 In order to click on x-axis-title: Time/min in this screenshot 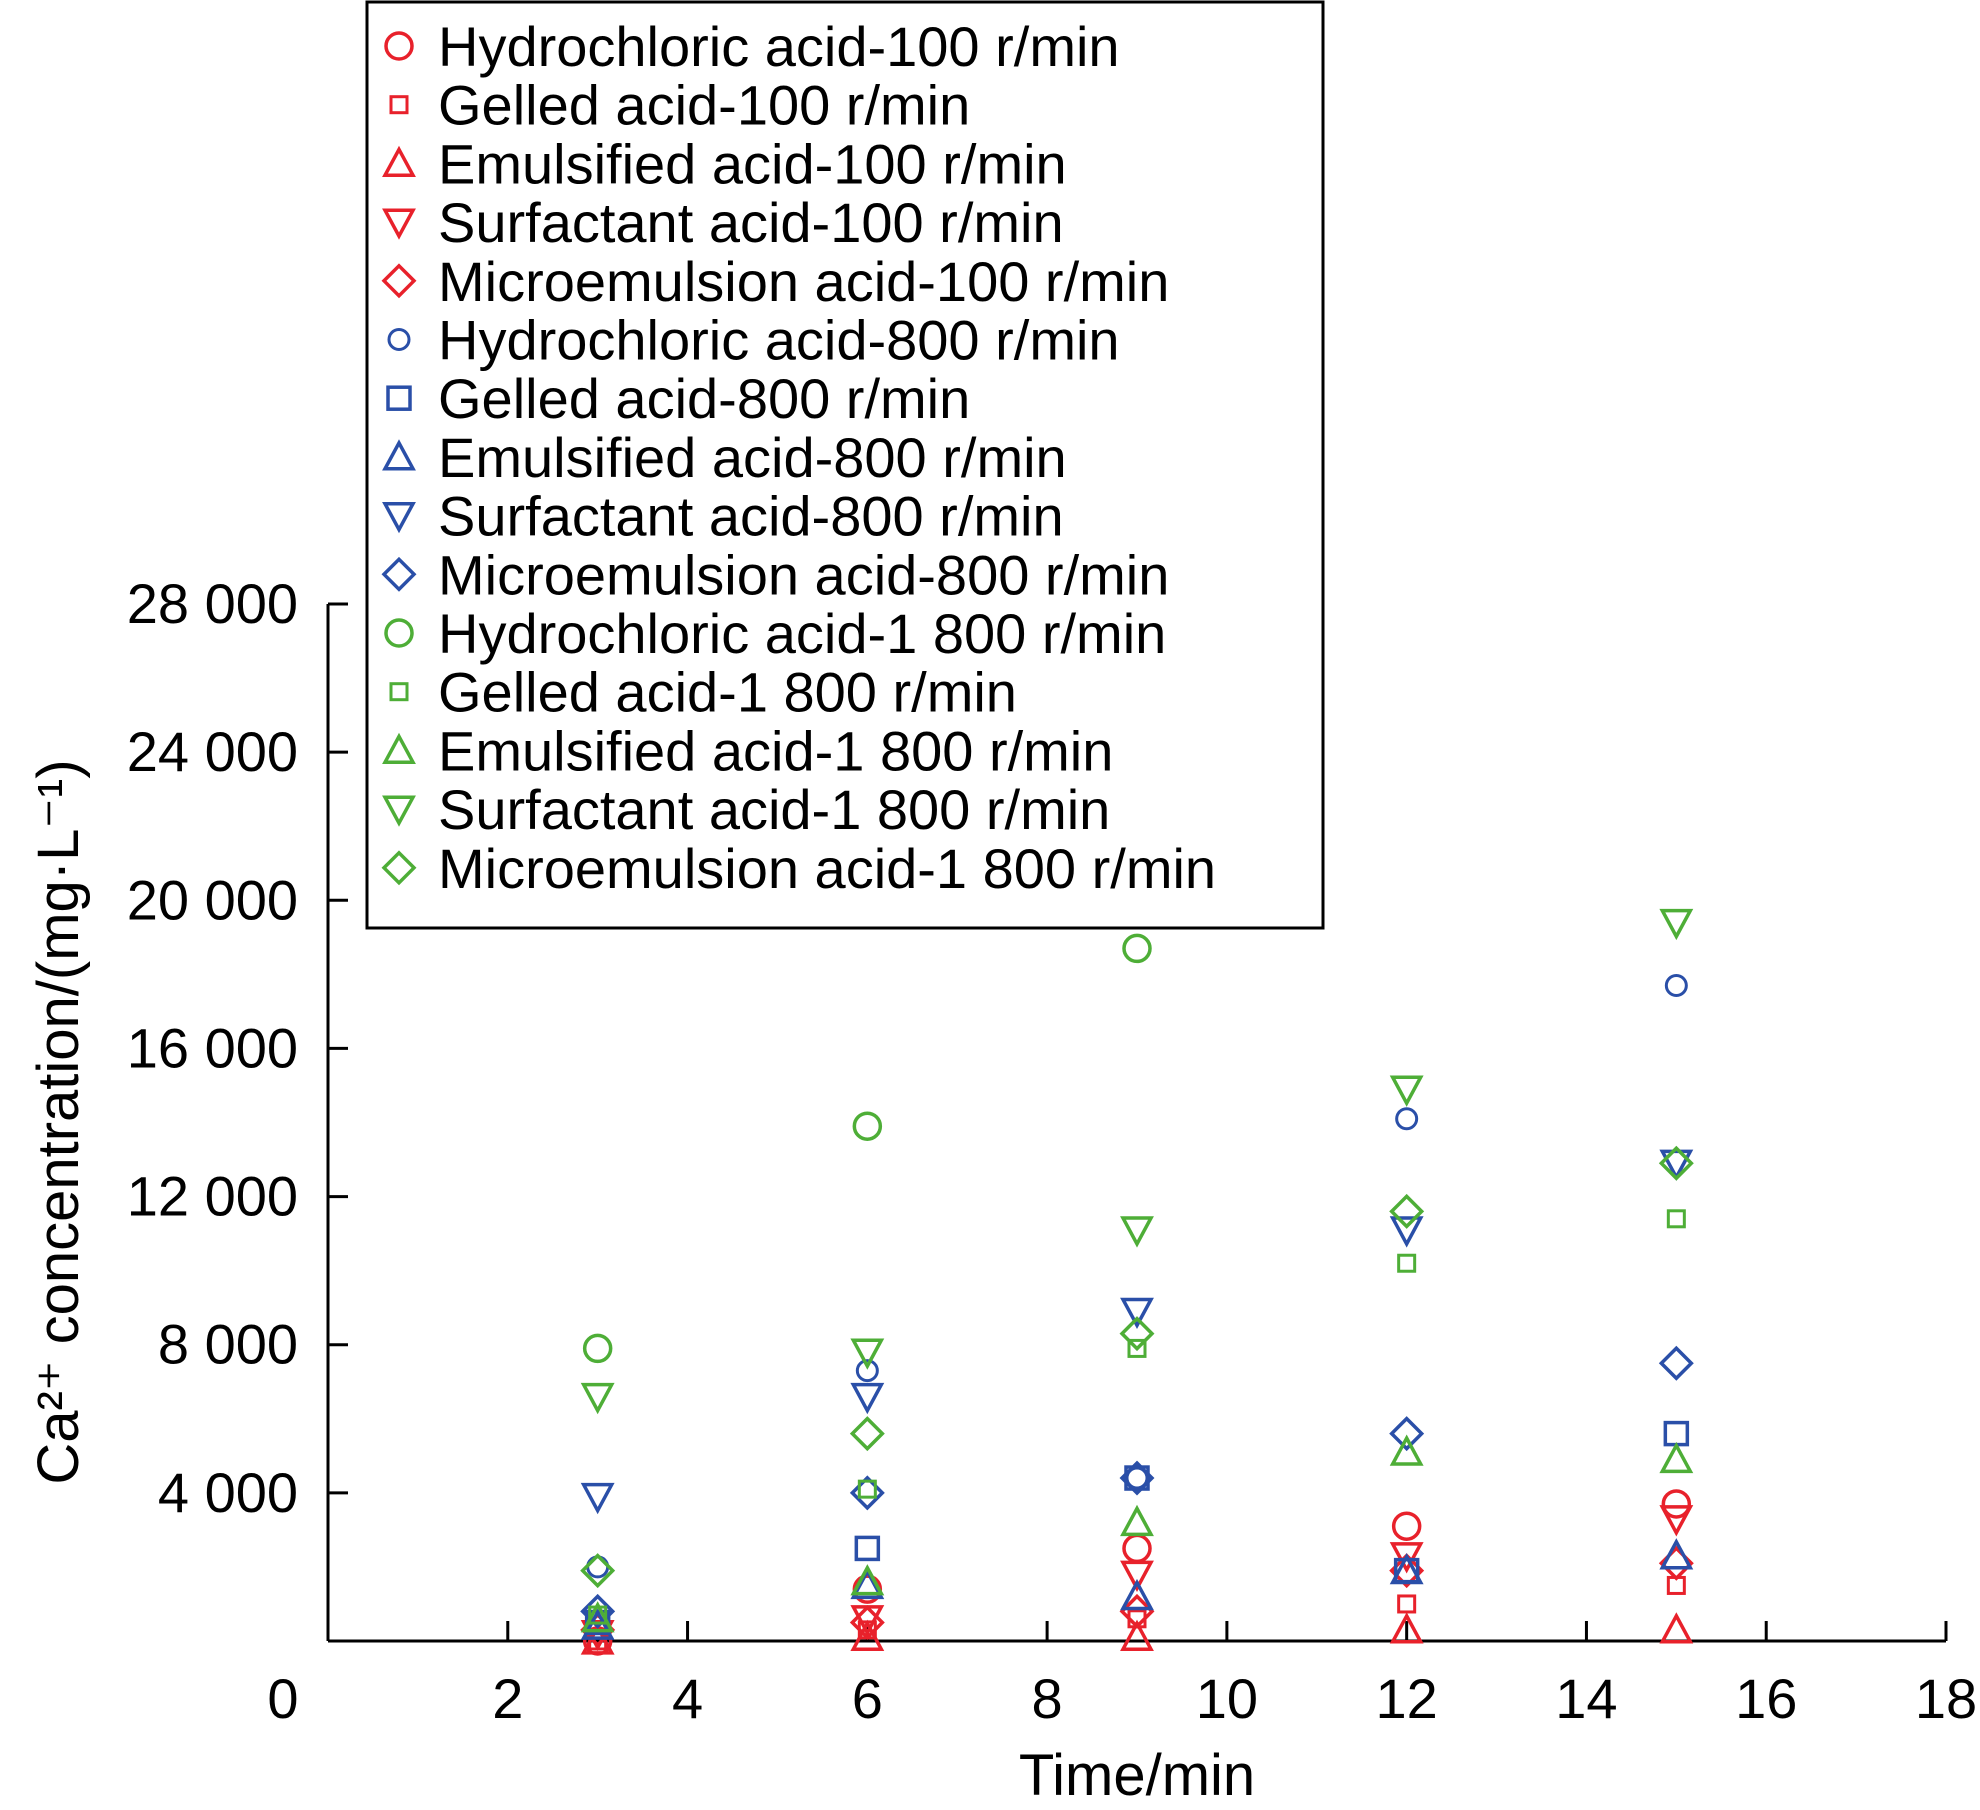, I will do `click(1137, 1775)`.